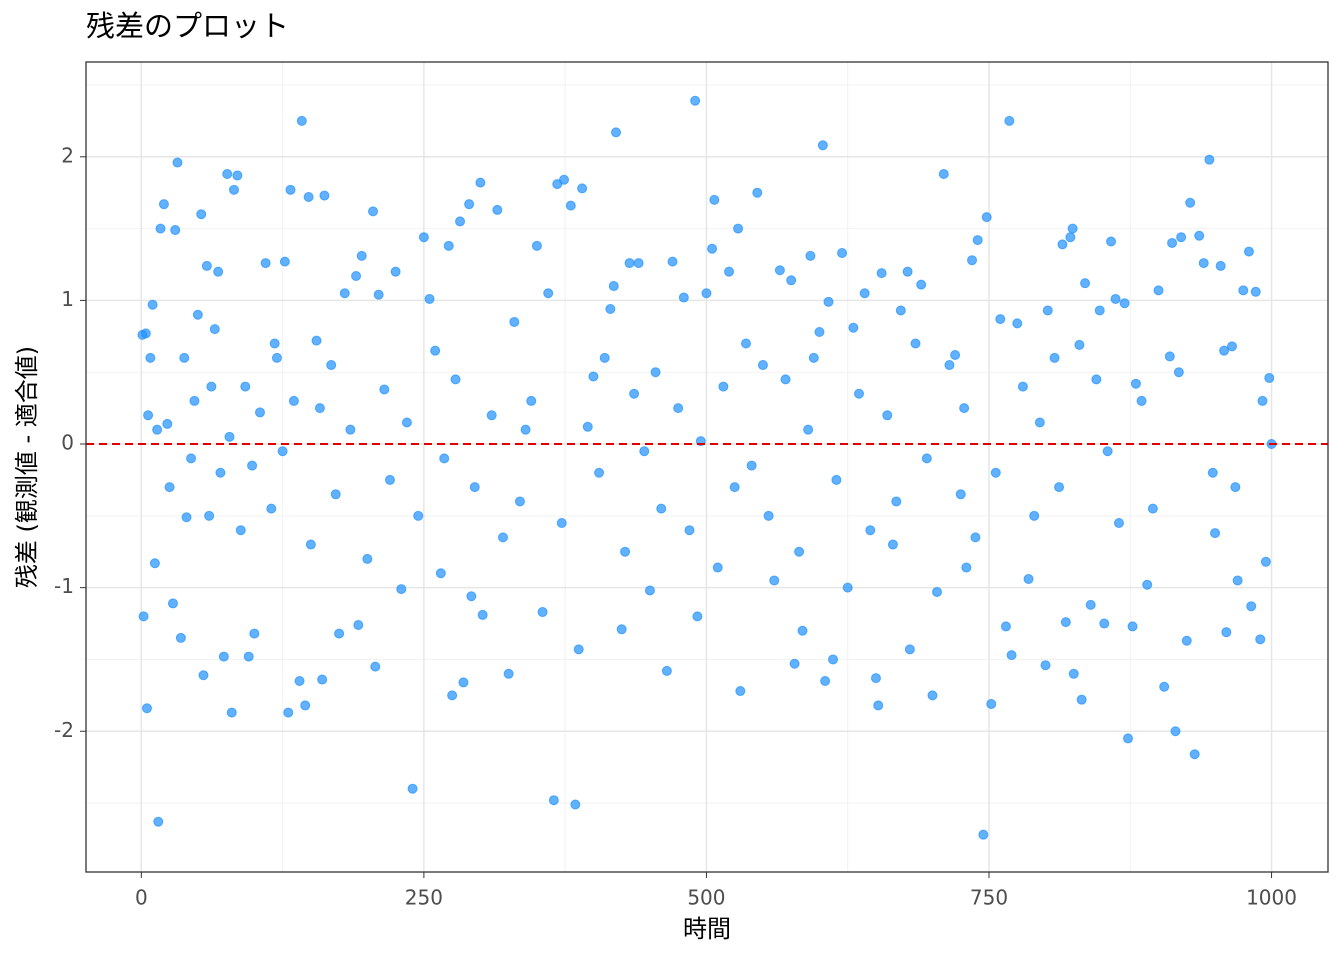  I want to click on y-tick-label: 1, so click(67, 299).